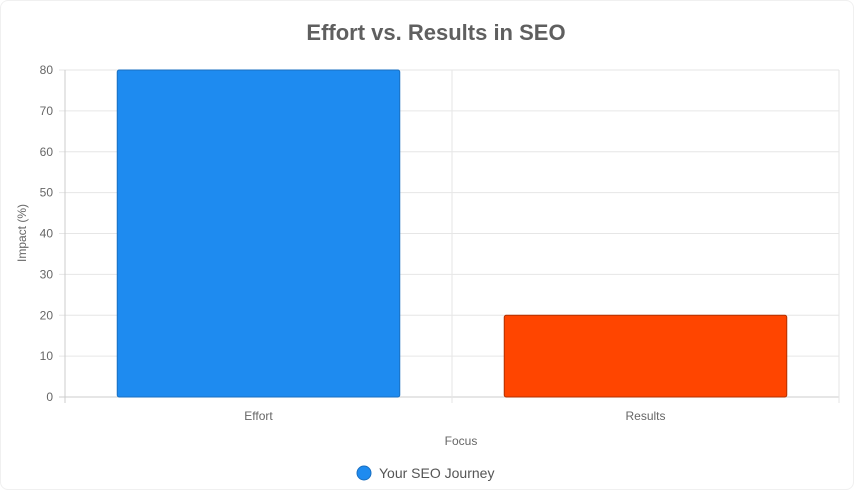  I want to click on x-axis-label: Focus, so click(461, 441).